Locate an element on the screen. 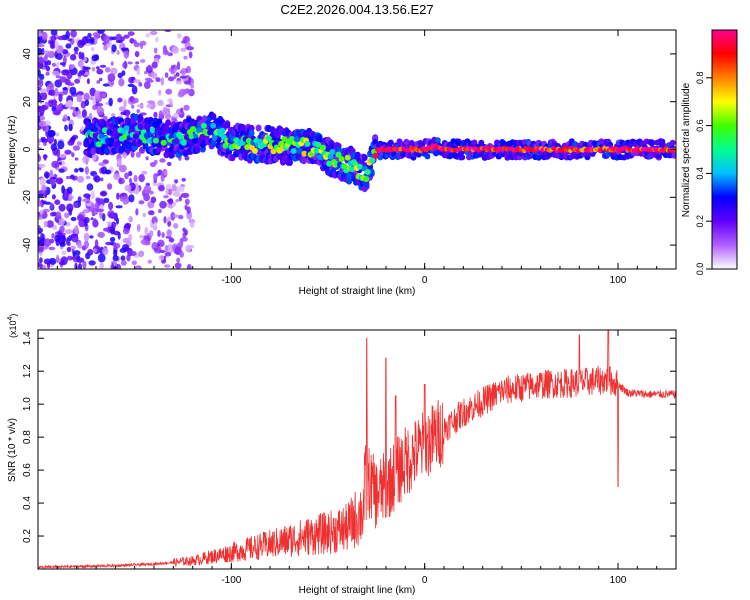 Image resolution: width=750 pixels, height=600 pixels. snr-multiplier-prefix: (x10 is located at coordinates (13, 329).